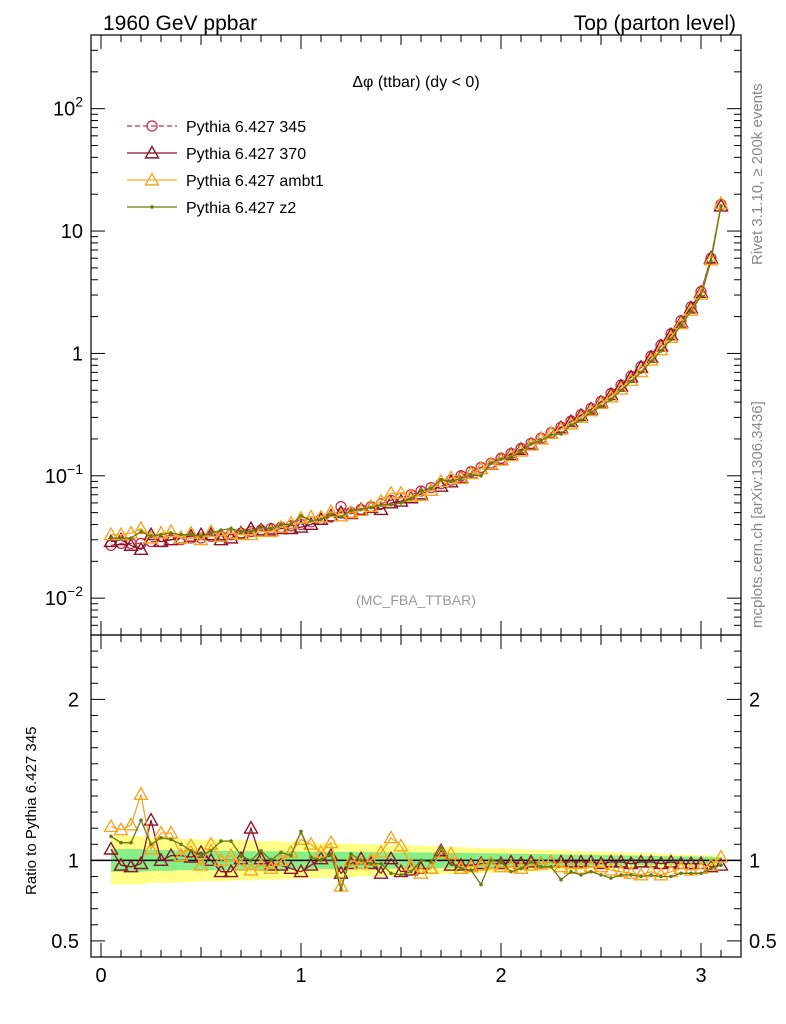  I want to click on ratio-y-tick-label-right: 1, so click(754, 861).